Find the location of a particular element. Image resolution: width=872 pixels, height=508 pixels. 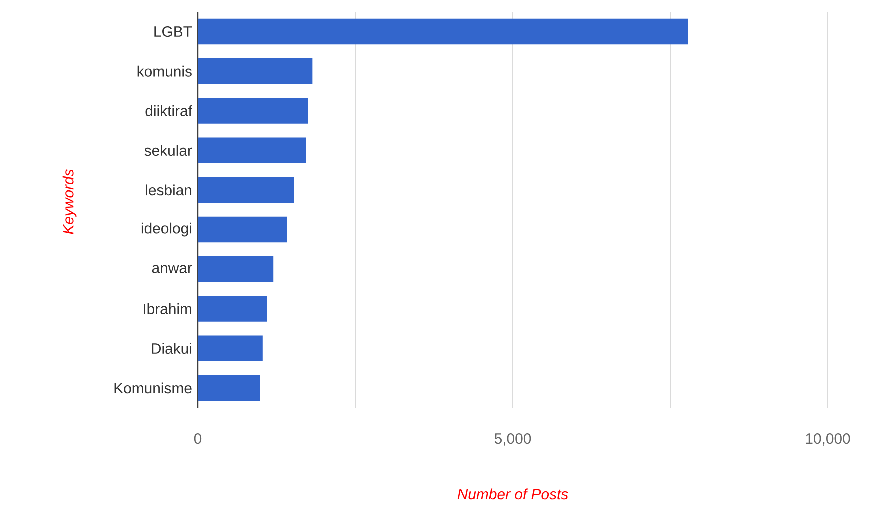

x-tick-label: 5,000 is located at coordinates (513, 440).